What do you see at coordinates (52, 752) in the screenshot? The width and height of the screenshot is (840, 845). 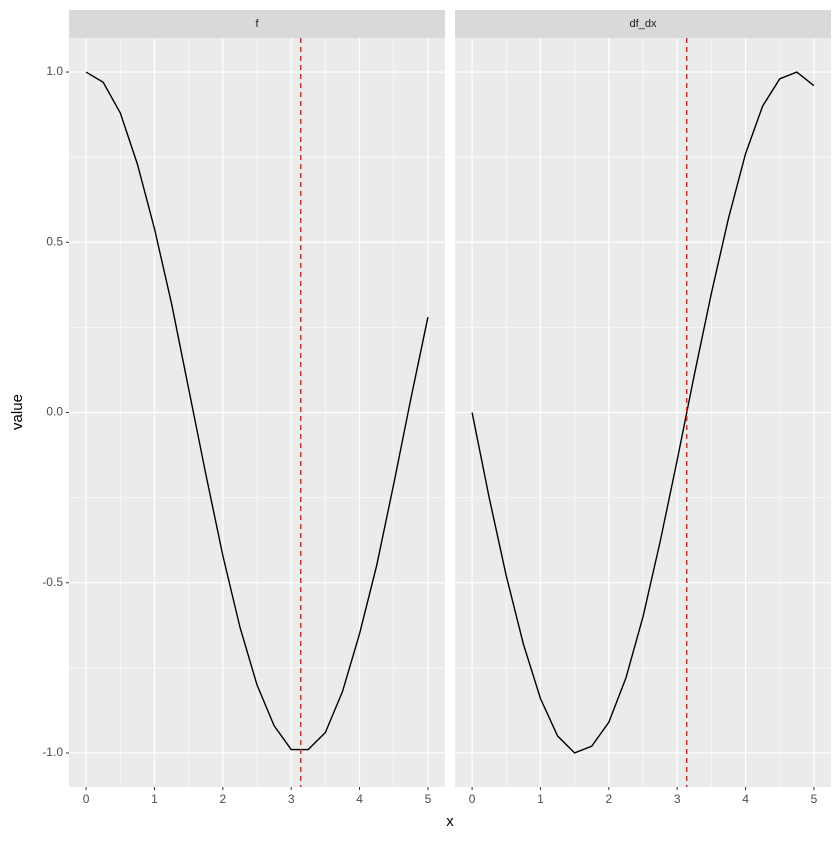 I see `y-tick-label: -1.0` at bounding box center [52, 752].